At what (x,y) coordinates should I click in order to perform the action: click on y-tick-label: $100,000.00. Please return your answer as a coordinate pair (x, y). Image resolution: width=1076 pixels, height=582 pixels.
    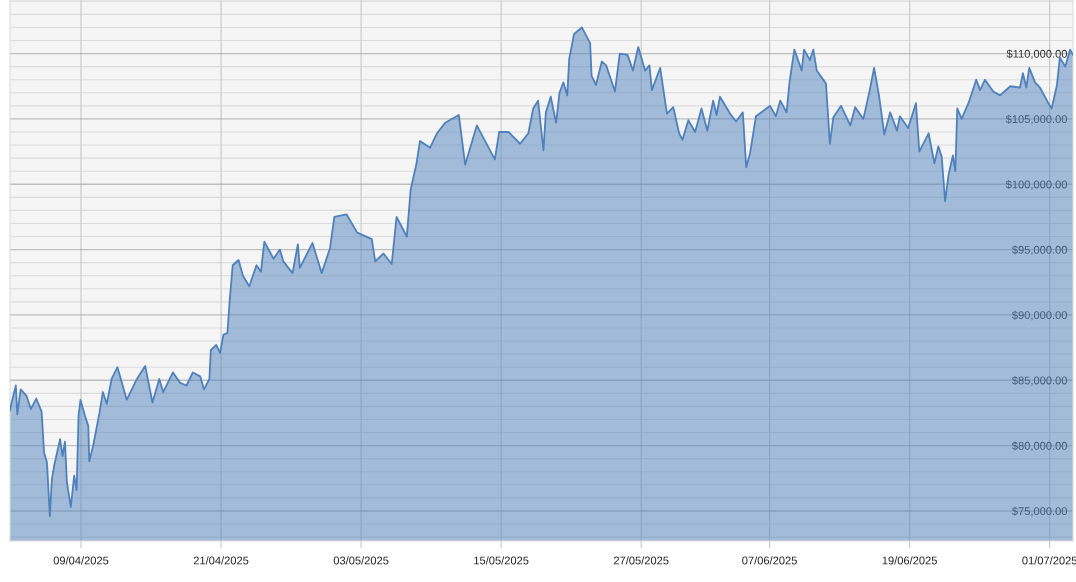
    Looking at the image, I should click on (1036, 185).